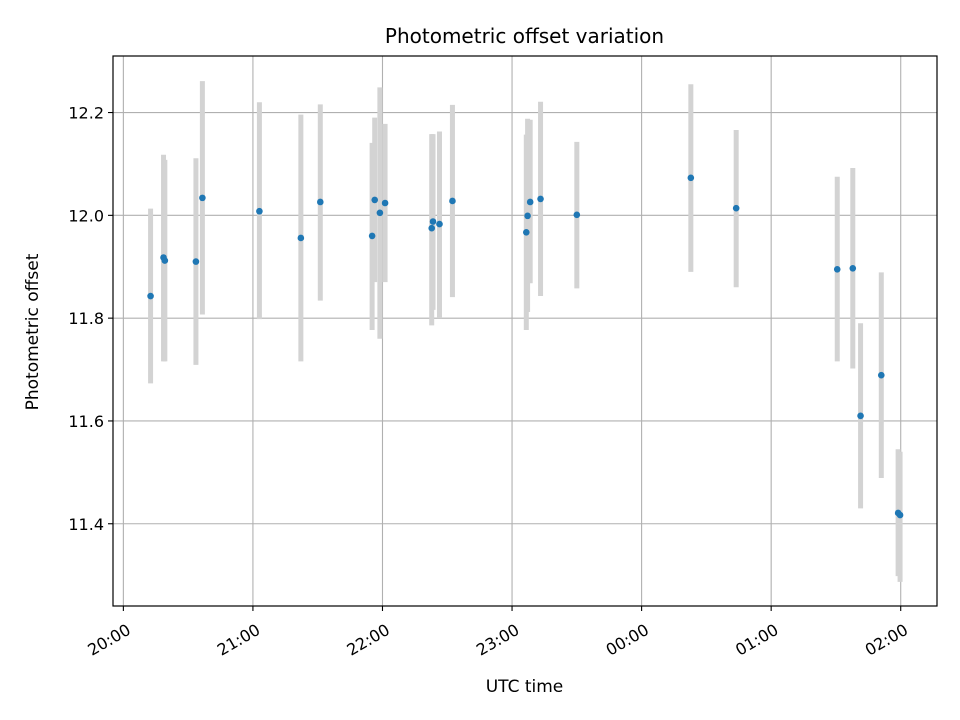 The width and height of the screenshot is (960, 720). What do you see at coordinates (86, 421) in the screenshot?
I see `y-tick-label: 11.6` at bounding box center [86, 421].